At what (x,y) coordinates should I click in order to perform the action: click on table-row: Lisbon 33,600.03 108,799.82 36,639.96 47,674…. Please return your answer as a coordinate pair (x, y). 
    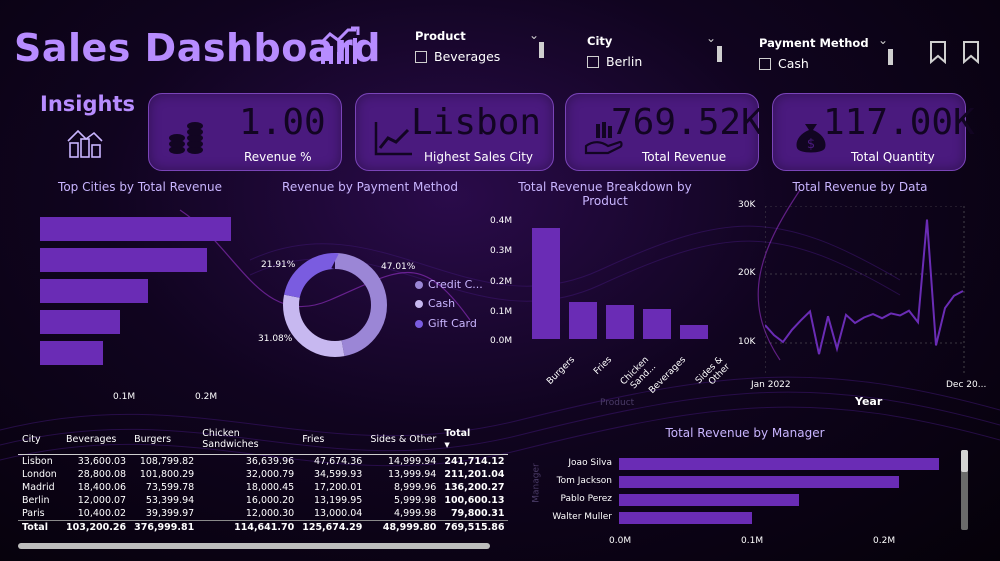
    Looking at the image, I should click on (263, 462).